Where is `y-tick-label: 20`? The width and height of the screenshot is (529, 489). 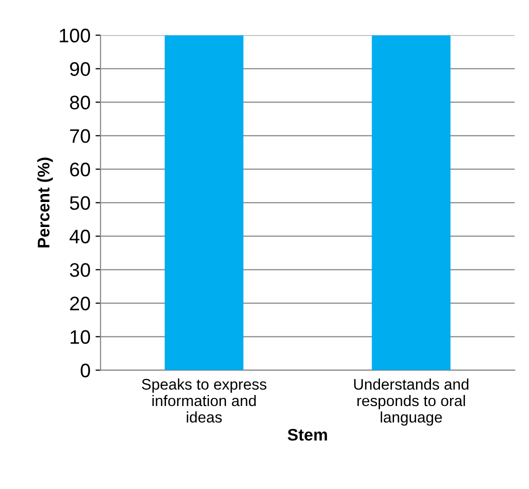
y-tick-label: 20 is located at coordinates (80, 303).